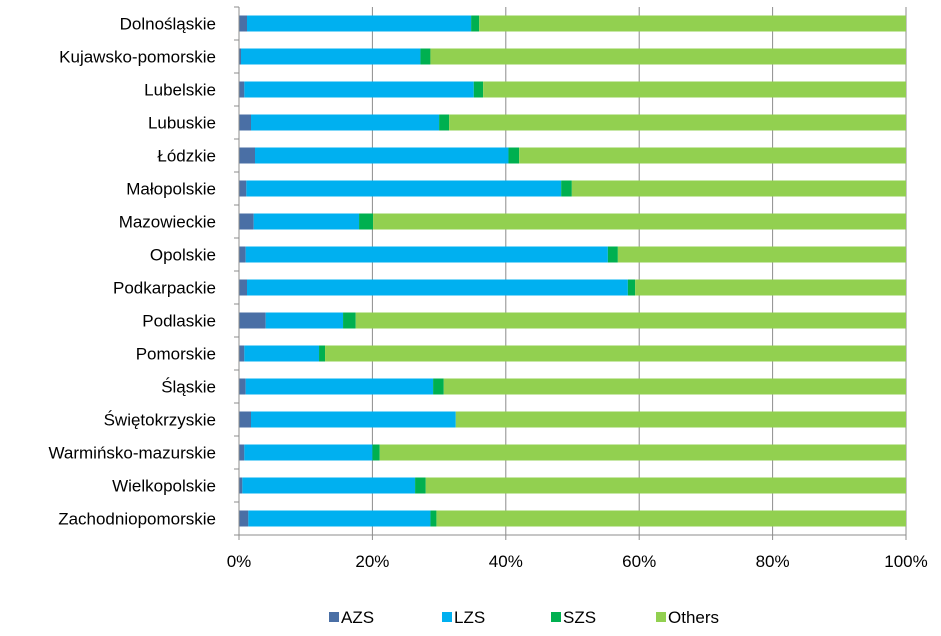 This screenshot has height=636, width=941. What do you see at coordinates (180, 90) in the screenshot?
I see `category-label-2: Lubelskie` at bounding box center [180, 90].